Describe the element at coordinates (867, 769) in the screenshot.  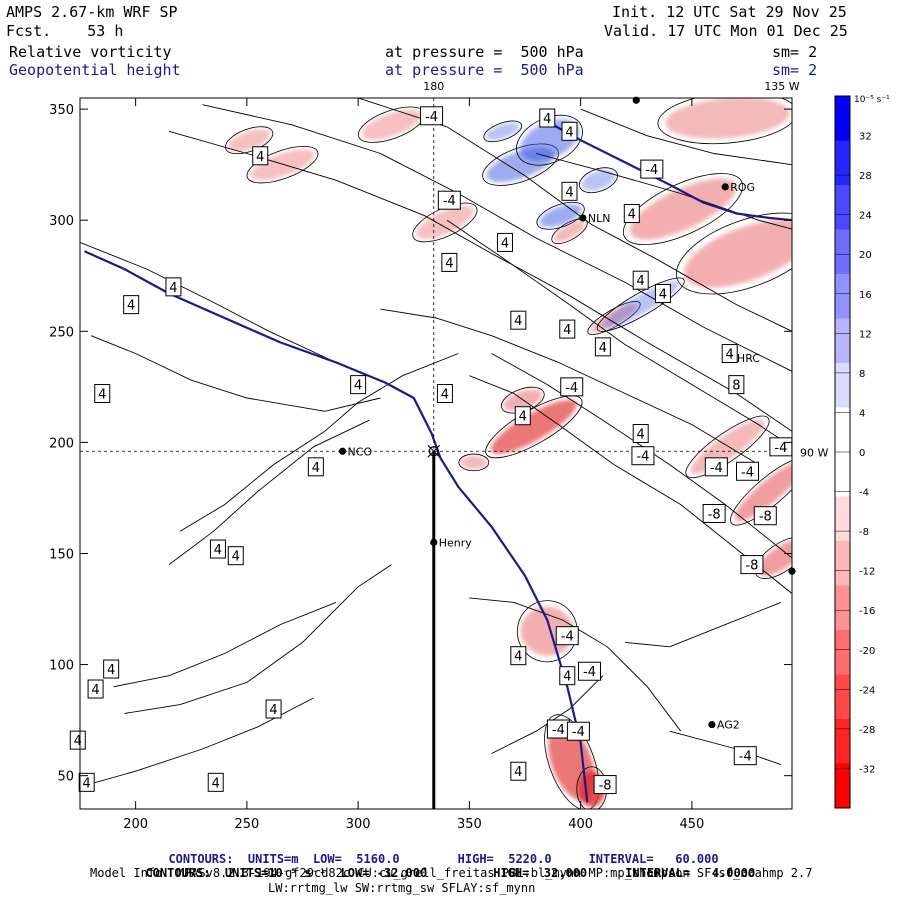
I see `colorbar-tick-label: -32` at that location.